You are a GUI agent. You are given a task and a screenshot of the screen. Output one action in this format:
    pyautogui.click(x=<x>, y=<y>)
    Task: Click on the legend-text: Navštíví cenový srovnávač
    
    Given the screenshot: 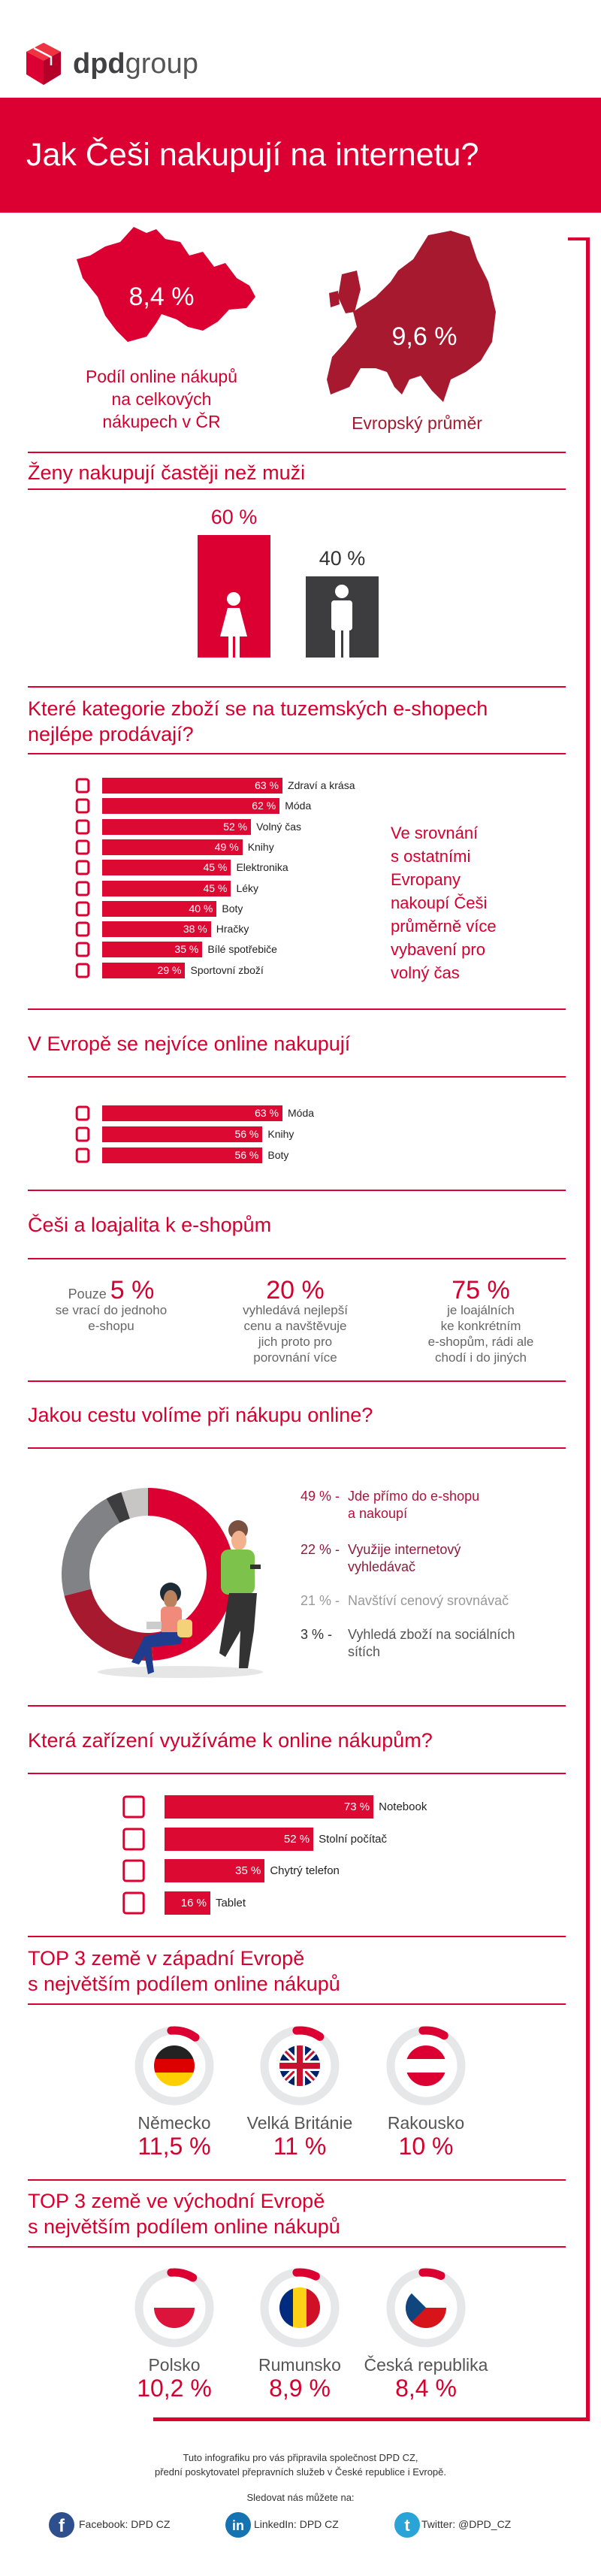 What is the action you would take?
    pyautogui.click(x=428, y=1601)
    